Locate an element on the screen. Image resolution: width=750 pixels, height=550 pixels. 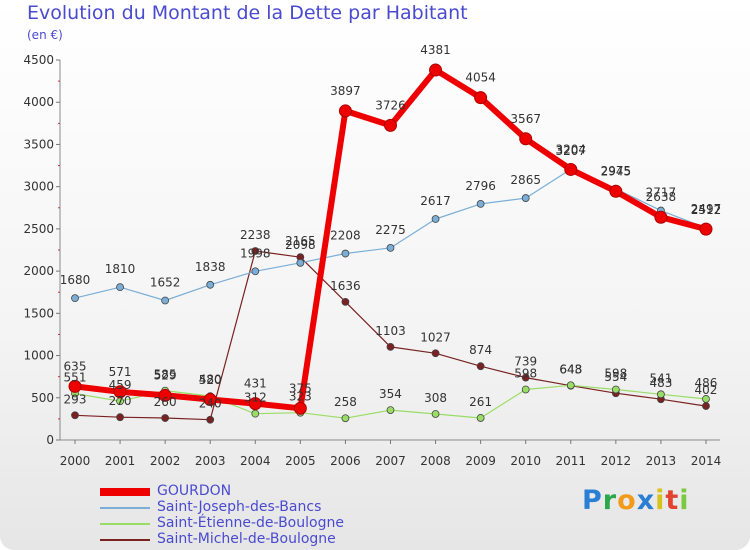
y-tick-label: 0 is located at coordinates (50, 440).